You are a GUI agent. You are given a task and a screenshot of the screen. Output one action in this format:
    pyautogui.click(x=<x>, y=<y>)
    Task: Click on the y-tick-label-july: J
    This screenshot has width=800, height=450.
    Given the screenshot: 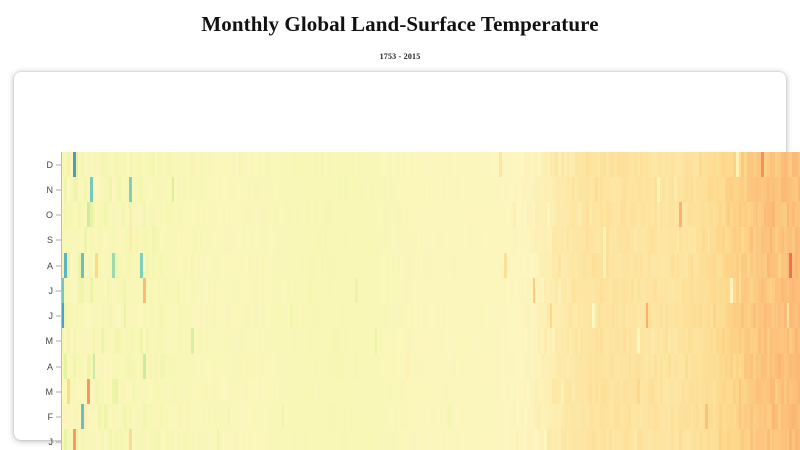 What is the action you would take?
    pyautogui.click(x=51, y=290)
    